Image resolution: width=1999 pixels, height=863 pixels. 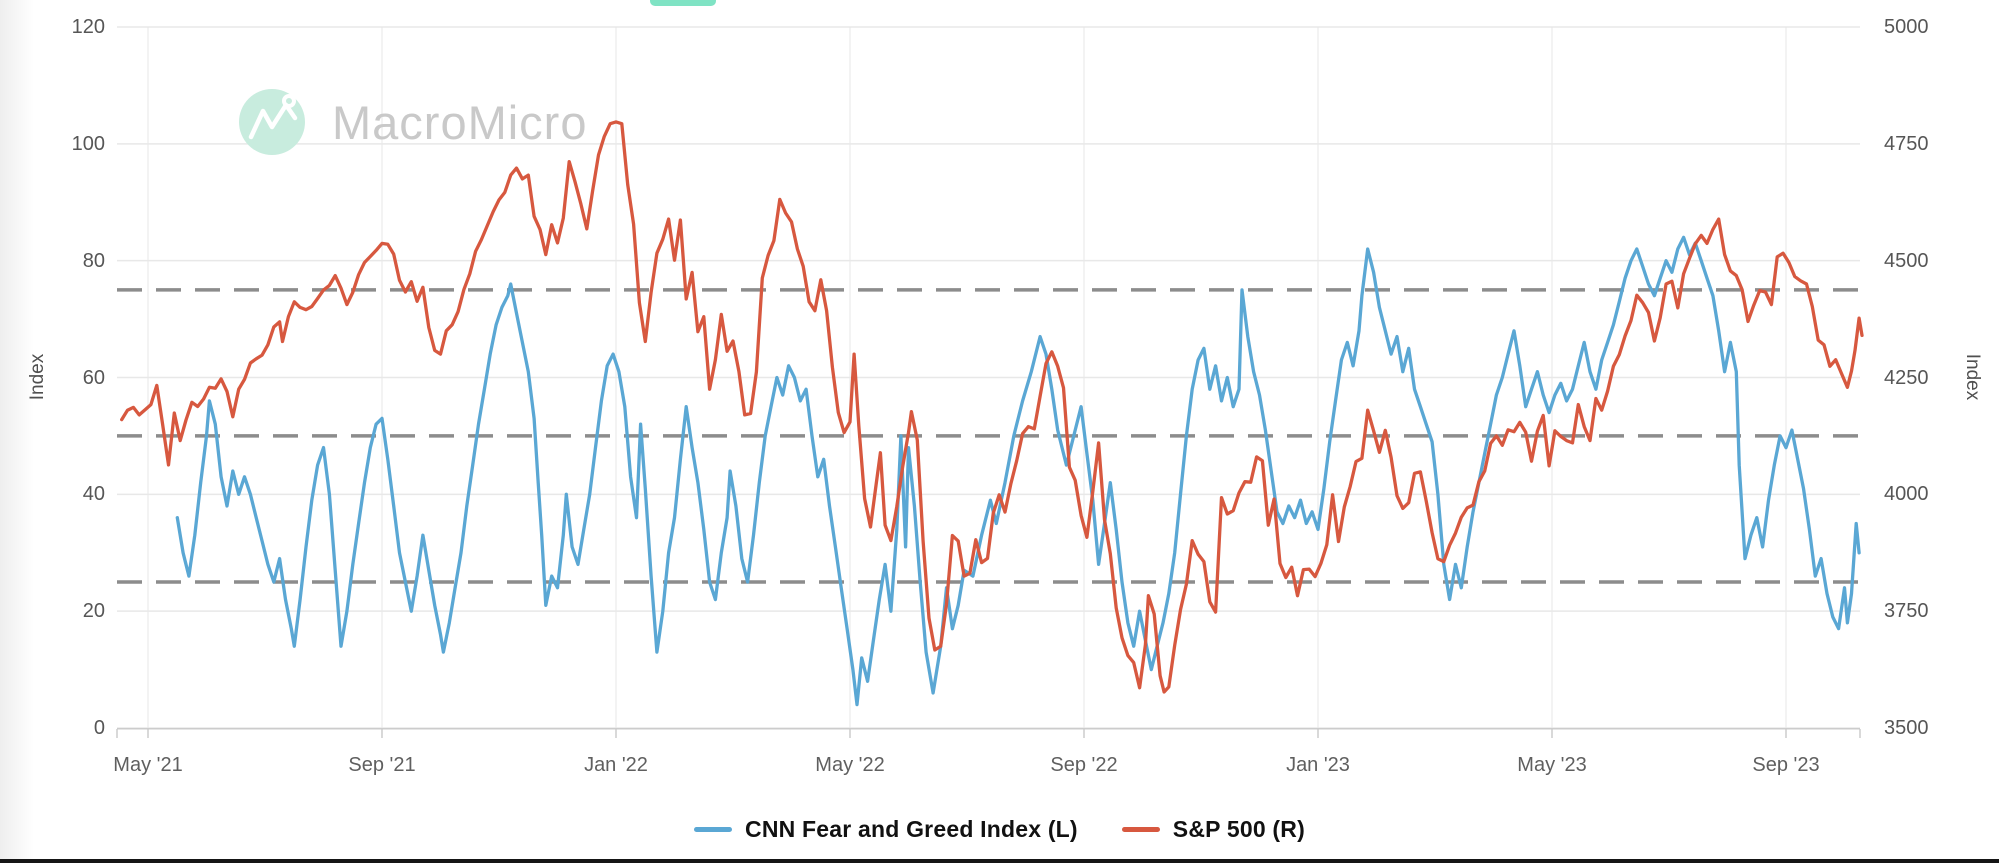 What do you see at coordinates (93, 494) in the screenshot?
I see `y-axis-left-tick-label: 40` at bounding box center [93, 494].